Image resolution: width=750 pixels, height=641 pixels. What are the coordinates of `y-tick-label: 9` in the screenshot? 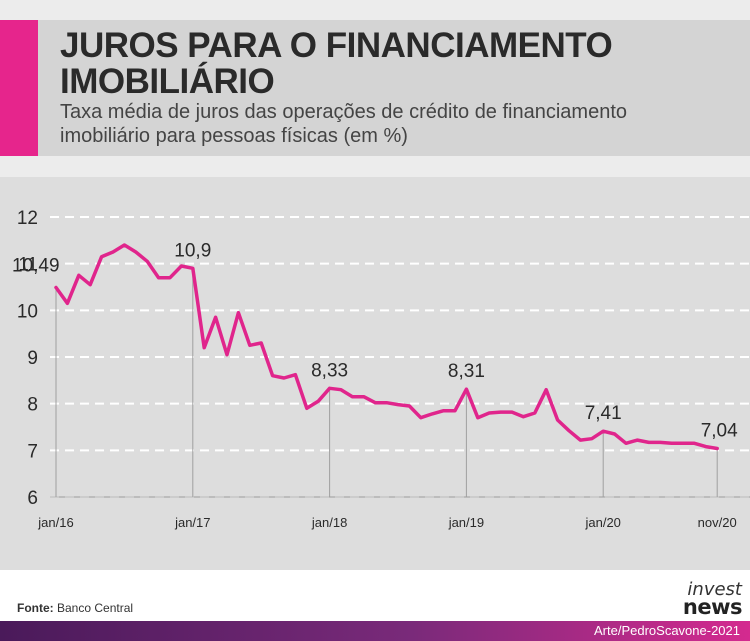 It's located at (32, 358).